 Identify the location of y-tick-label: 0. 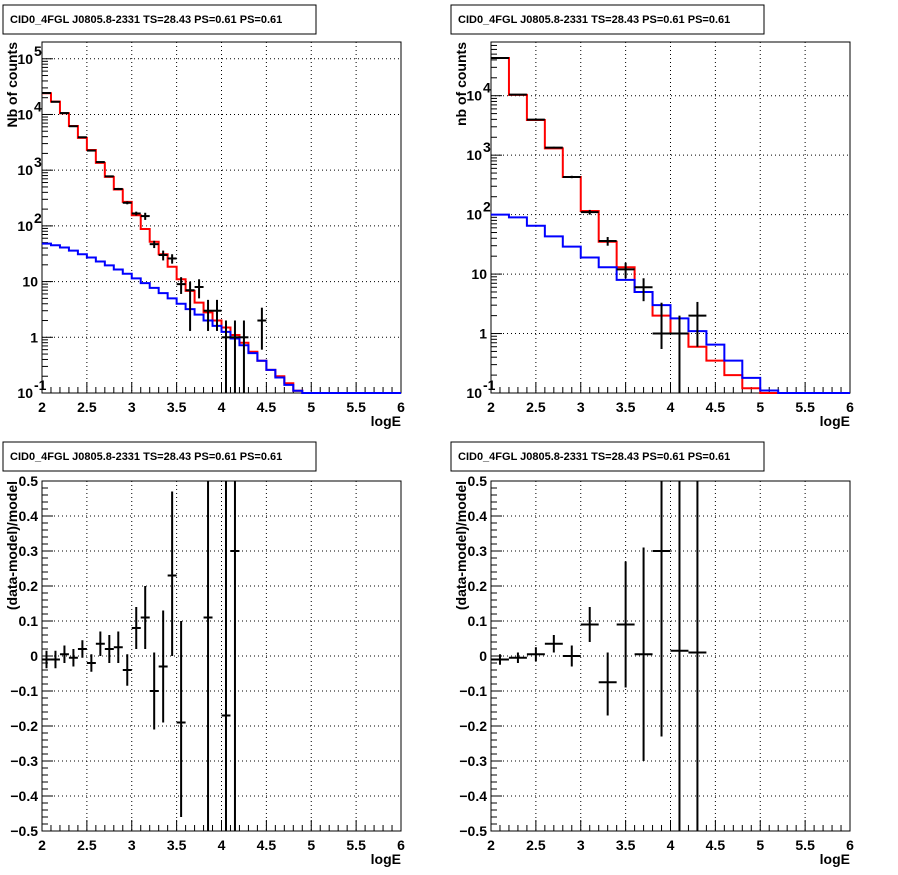
(34, 656).